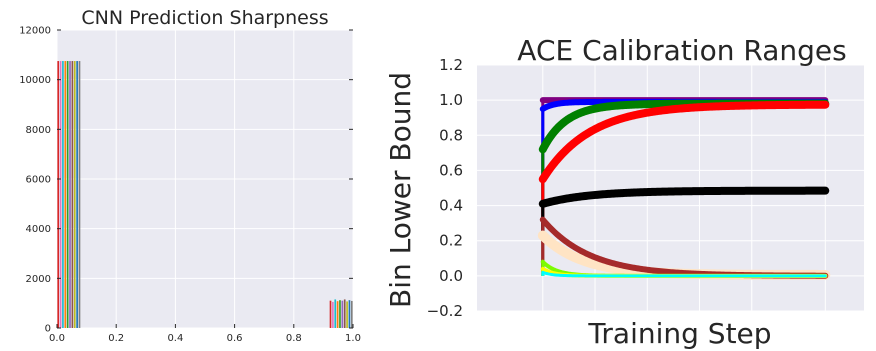 This screenshot has height=351, width=876. I want to click on chart-title: ACE Calibration Ranges, so click(681, 50).